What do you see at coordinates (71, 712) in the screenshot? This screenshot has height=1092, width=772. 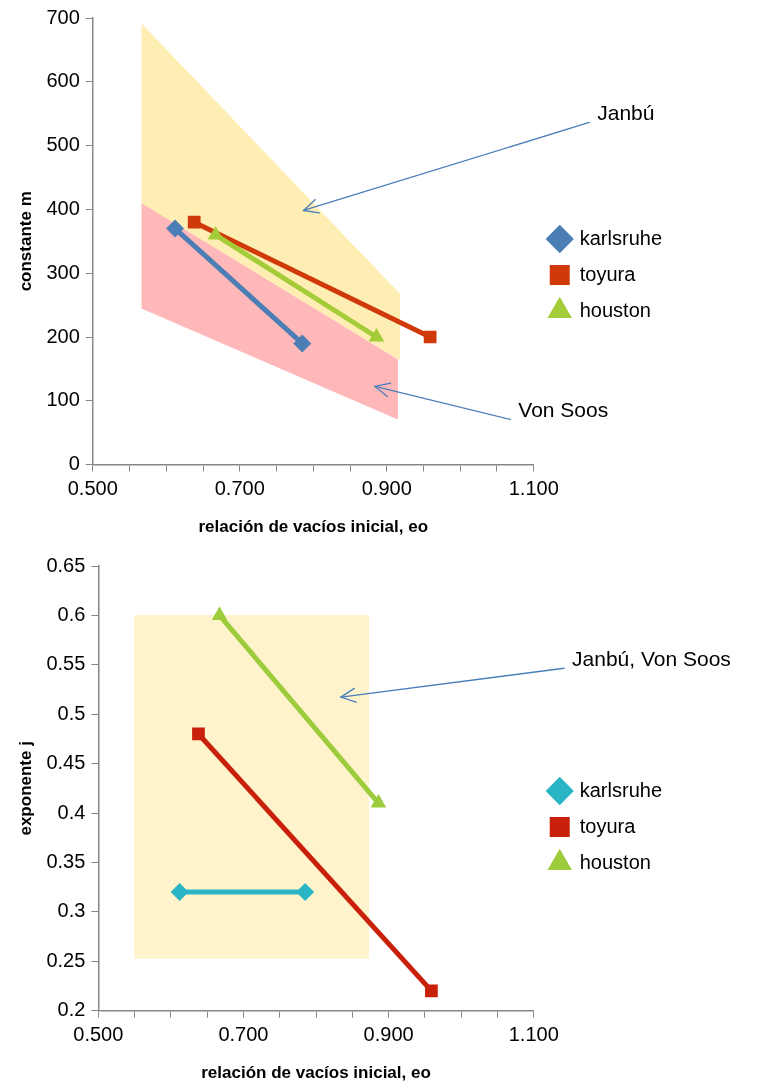 I see `y-tick-label: 0.5` at bounding box center [71, 712].